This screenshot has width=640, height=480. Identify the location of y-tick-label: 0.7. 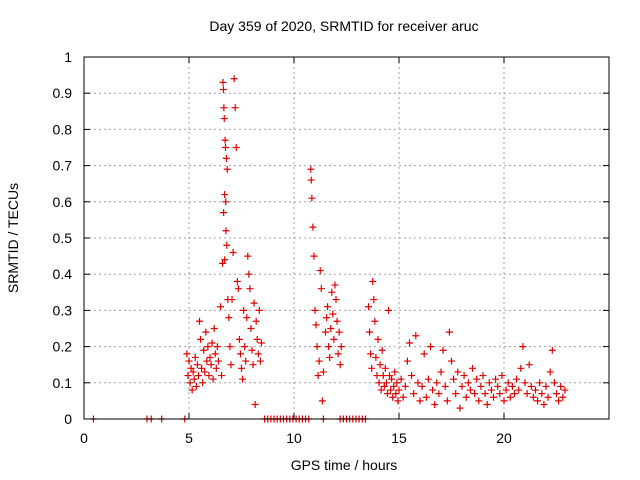
(63, 166).